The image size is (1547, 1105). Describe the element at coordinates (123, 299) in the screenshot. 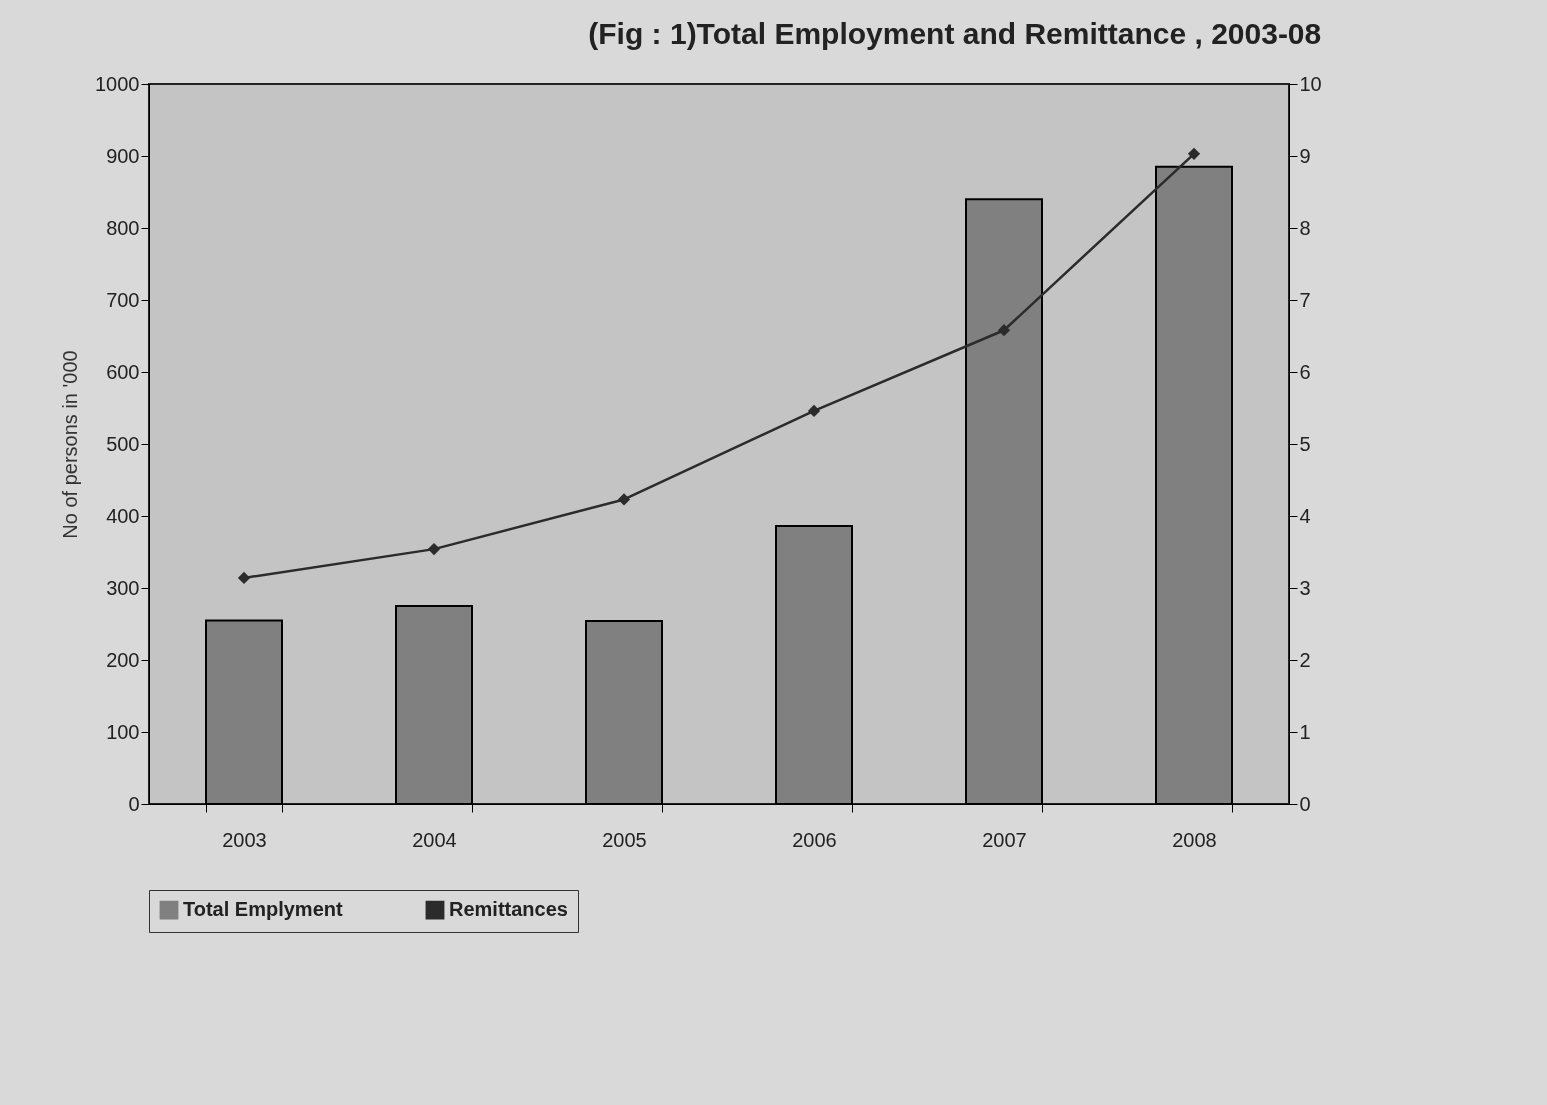

I see `y-tick-label: 700` at that location.